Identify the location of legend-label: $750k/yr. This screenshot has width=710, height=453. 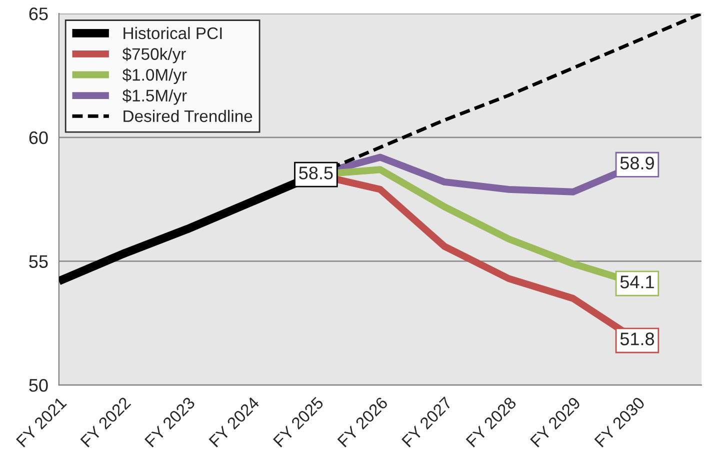
(154, 55).